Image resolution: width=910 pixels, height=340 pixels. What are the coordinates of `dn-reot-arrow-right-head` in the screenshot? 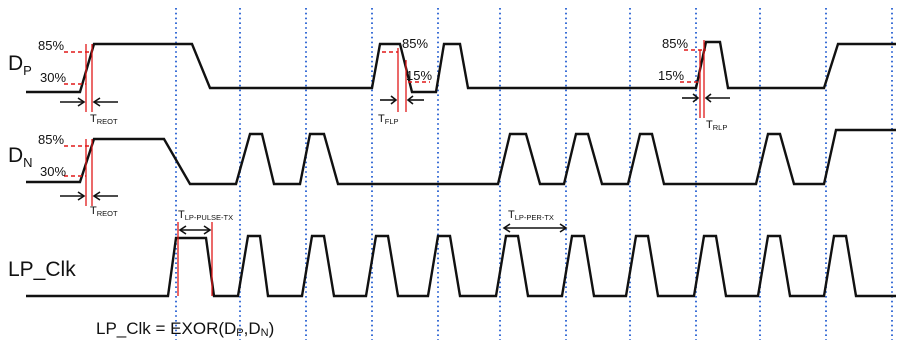 It's located at (96, 196).